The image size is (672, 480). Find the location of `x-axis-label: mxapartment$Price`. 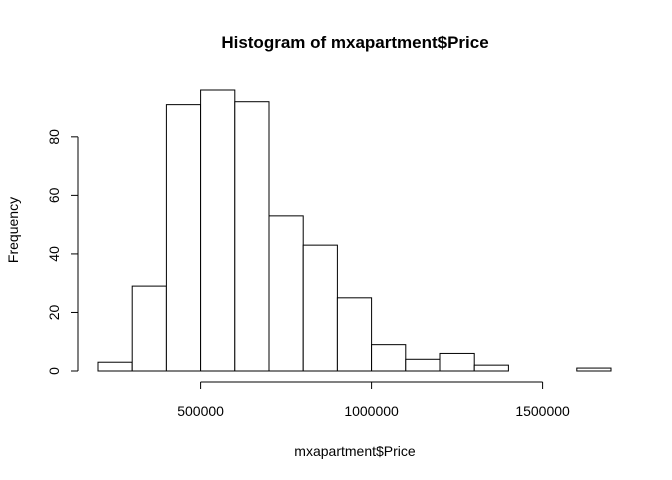

x-axis-label: mxapartment$Price is located at coordinates (355, 451).